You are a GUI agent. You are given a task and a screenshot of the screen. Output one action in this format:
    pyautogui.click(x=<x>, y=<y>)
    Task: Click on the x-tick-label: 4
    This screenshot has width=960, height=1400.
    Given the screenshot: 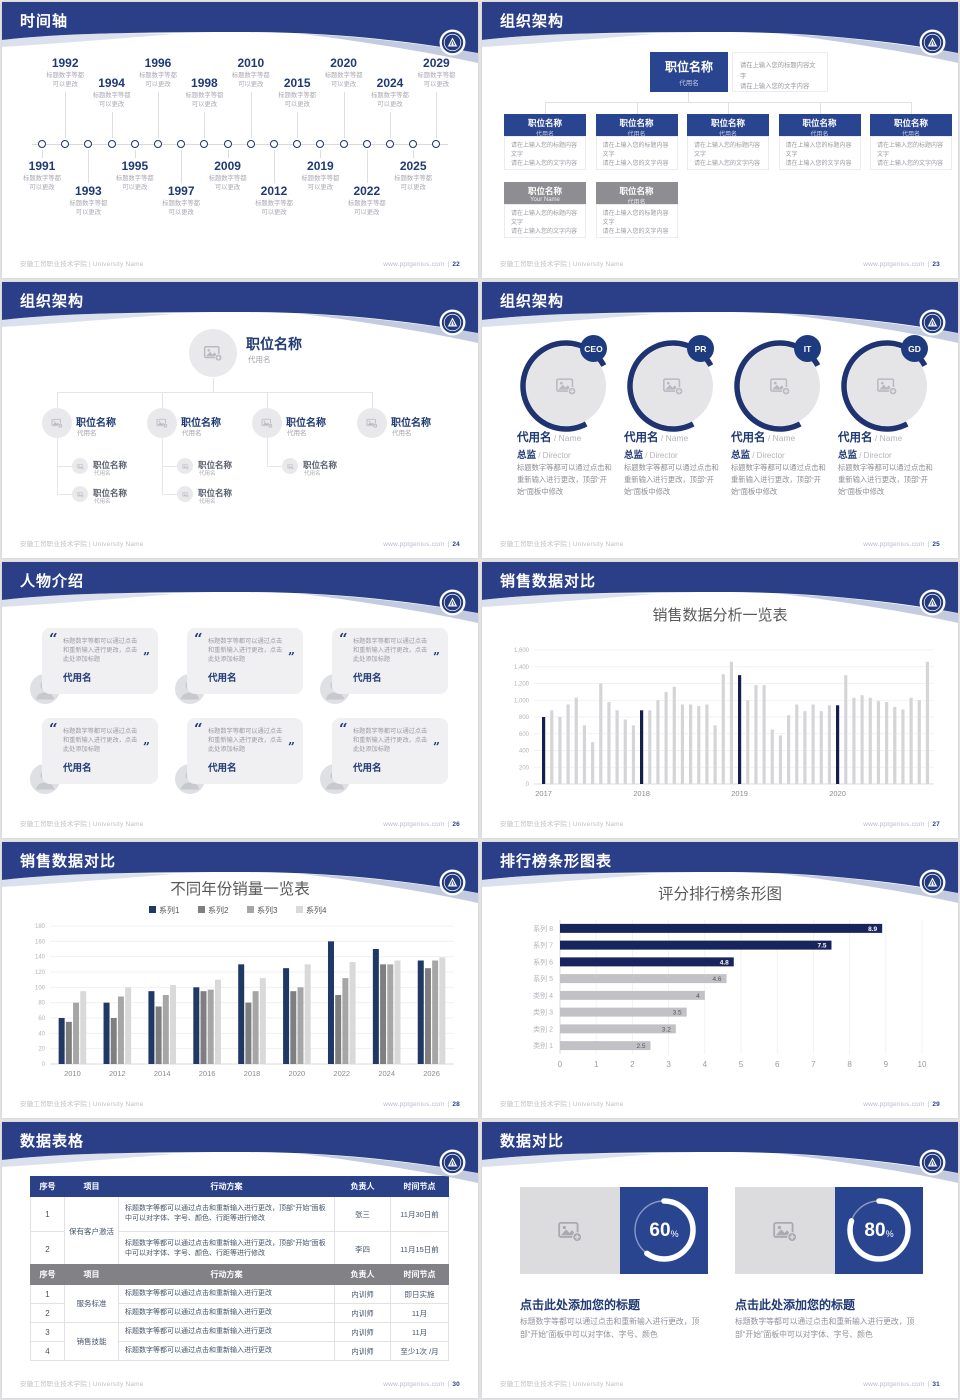 What is the action you would take?
    pyautogui.click(x=705, y=1064)
    